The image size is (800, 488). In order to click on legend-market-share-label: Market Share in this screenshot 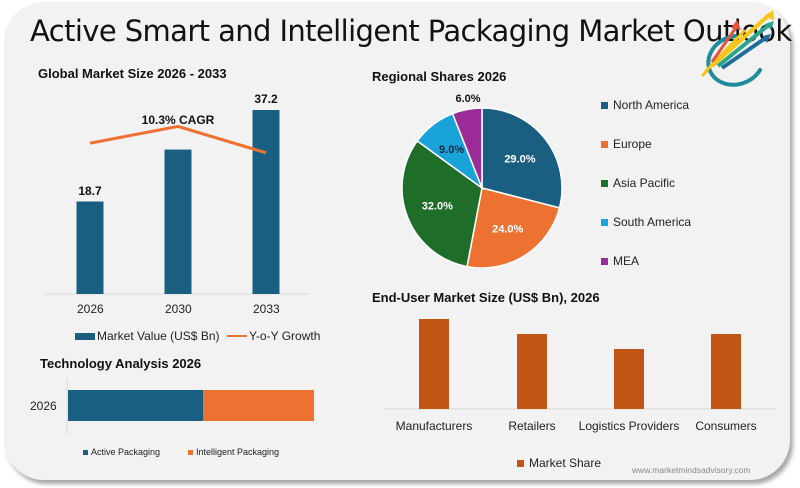, I will do `click(565, 463)`.